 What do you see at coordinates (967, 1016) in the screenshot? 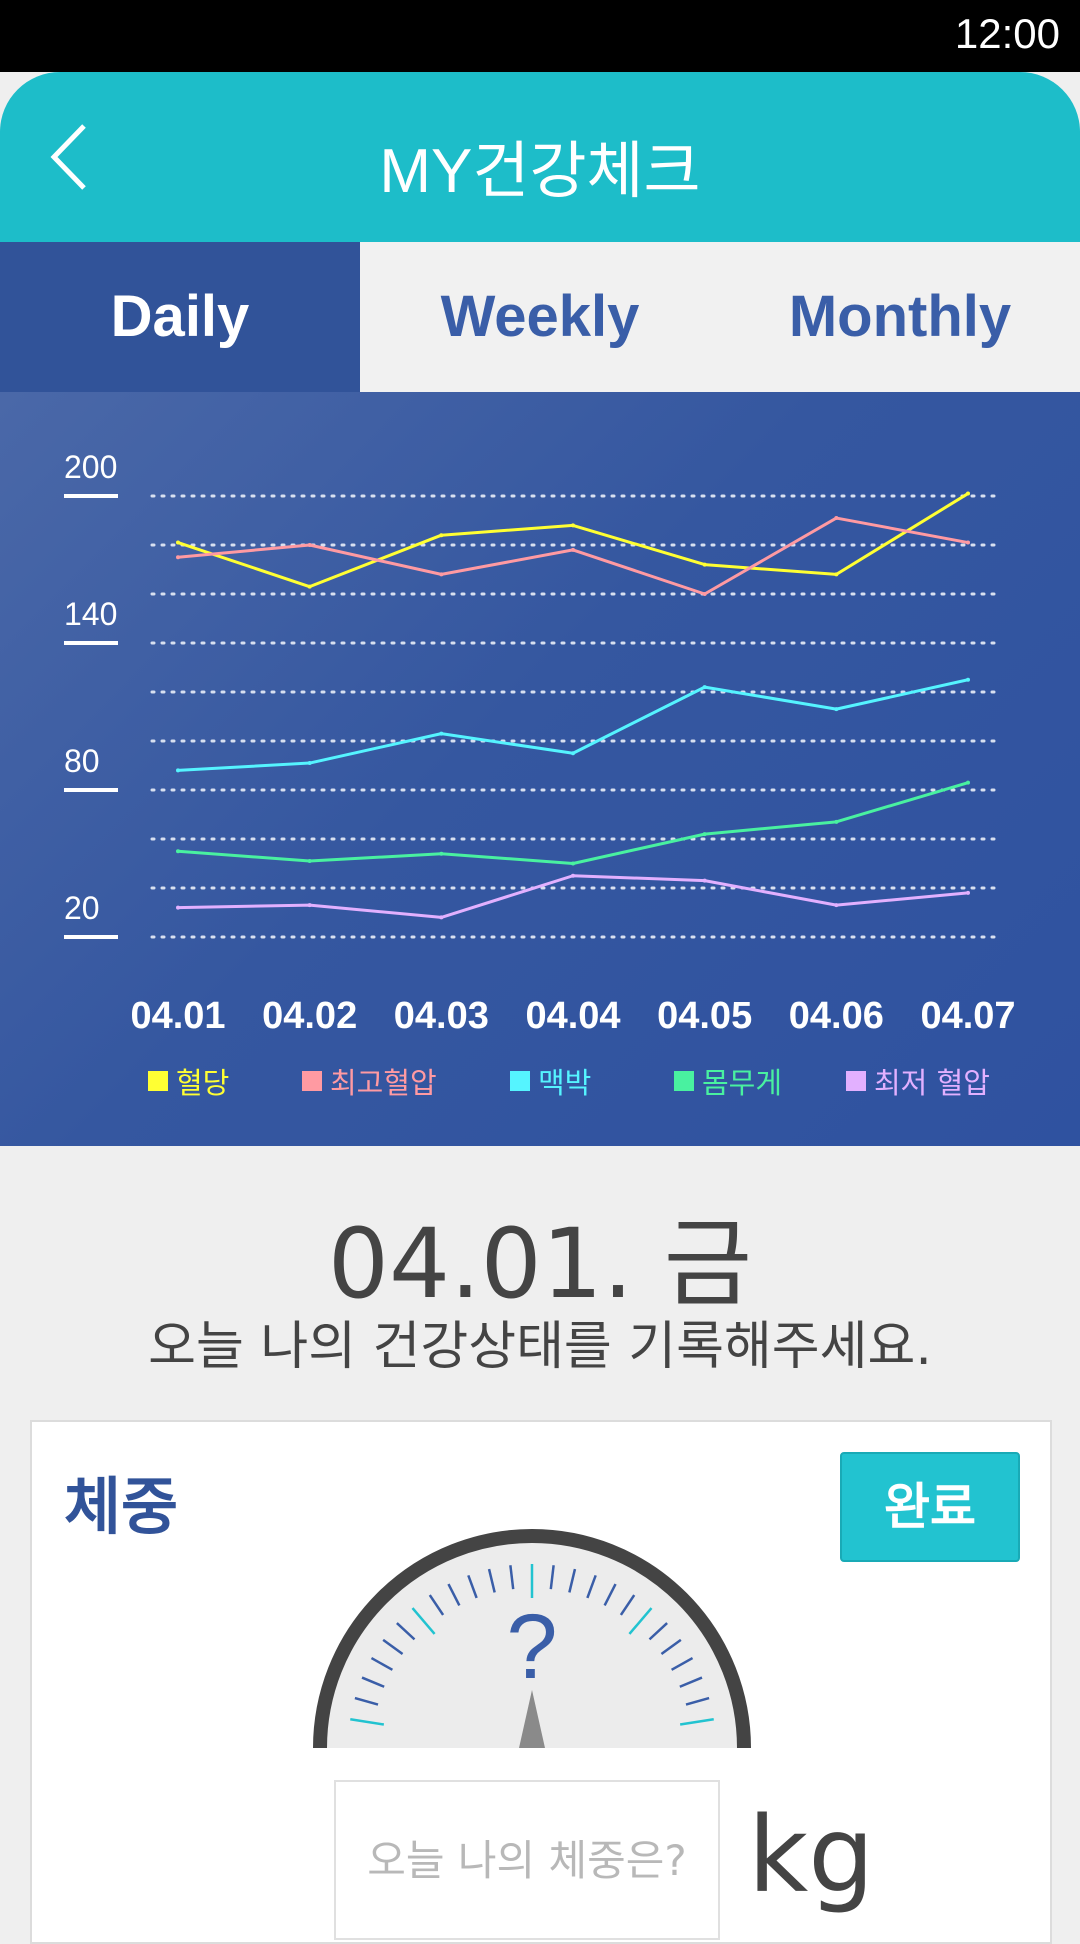
I see `x-tick-label: 04.07` at bounding box center [967, 1016].